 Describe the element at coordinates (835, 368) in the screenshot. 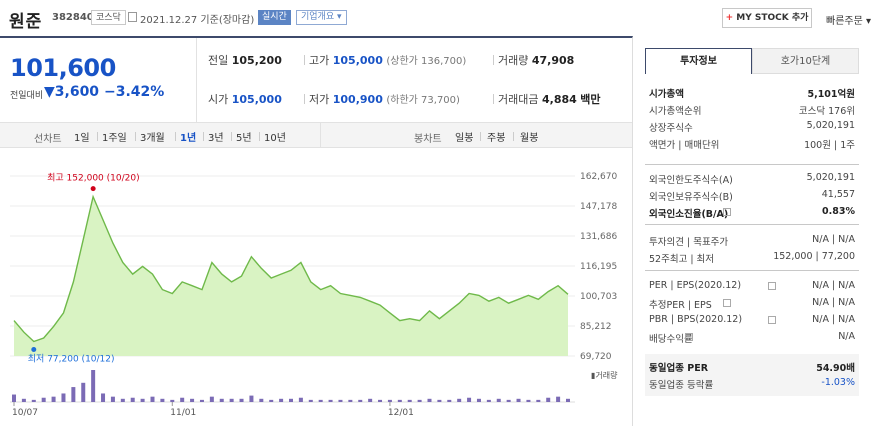

I see `info-row-value: 54.90배` at that location.